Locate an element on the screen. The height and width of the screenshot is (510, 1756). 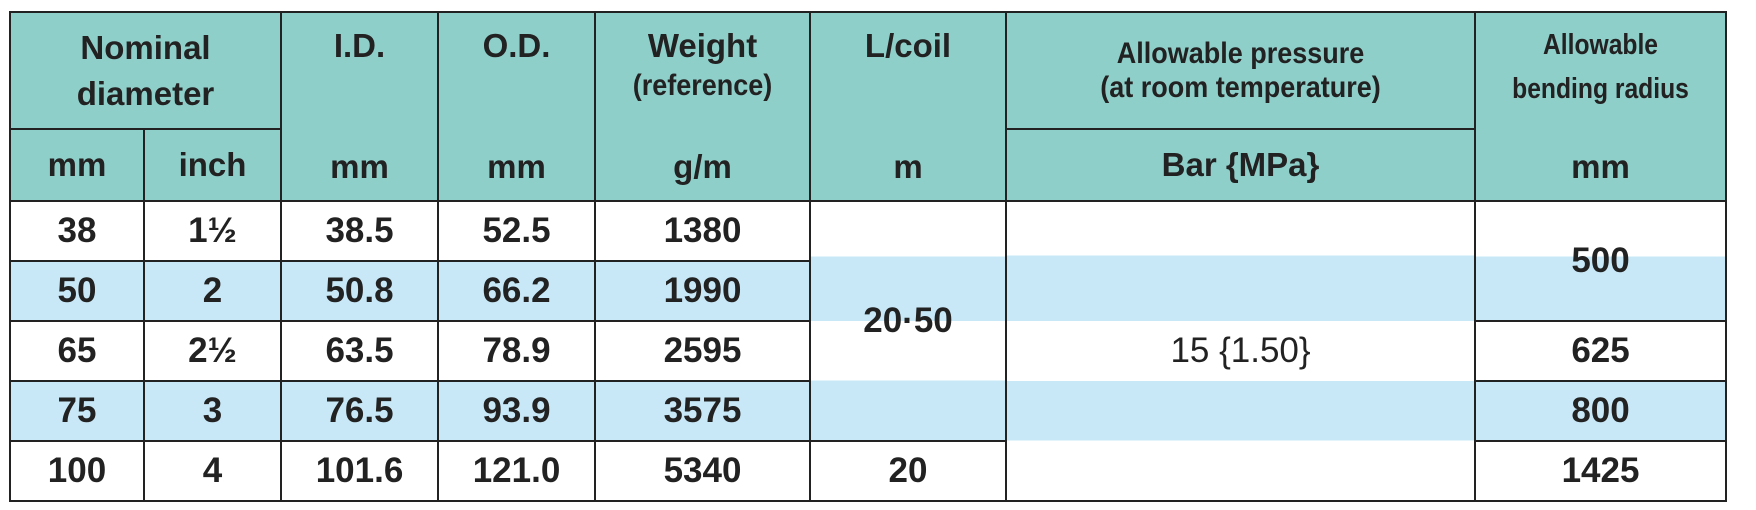
data-row: 65 2½ 63.5 78.9 2595 625 is located at coordinates (868, 351).